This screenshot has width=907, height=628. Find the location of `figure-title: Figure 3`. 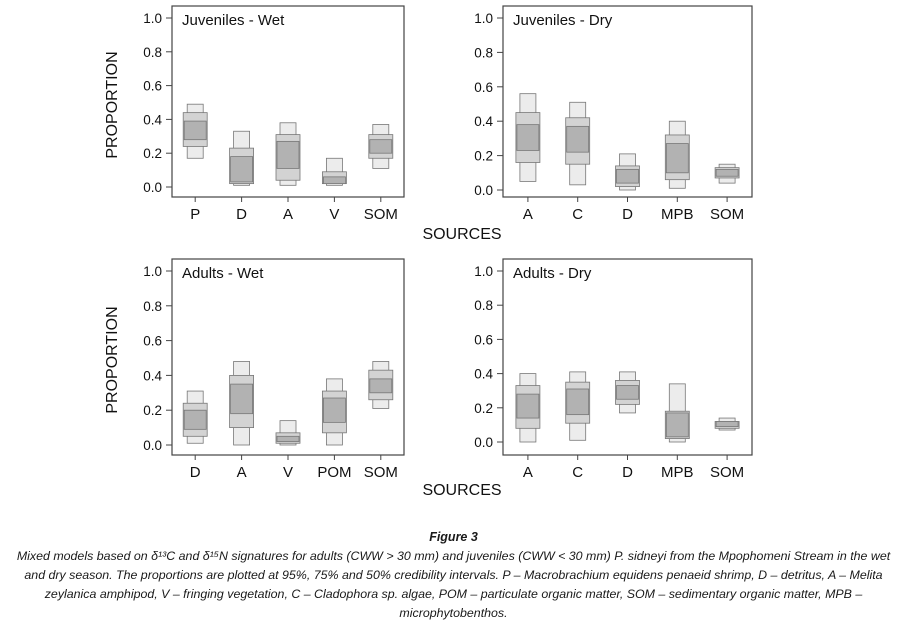

figure-title: Figure 3 is located at coordinates (453, 537).